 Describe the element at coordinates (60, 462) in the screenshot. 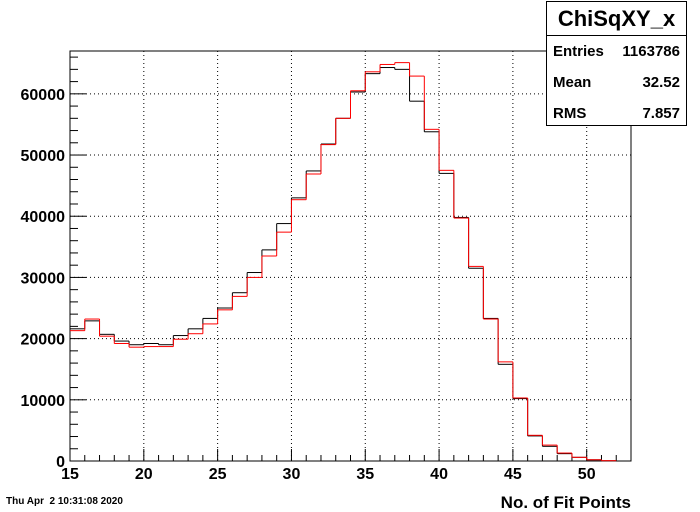

I see `y-tick-label: 0` at that location.